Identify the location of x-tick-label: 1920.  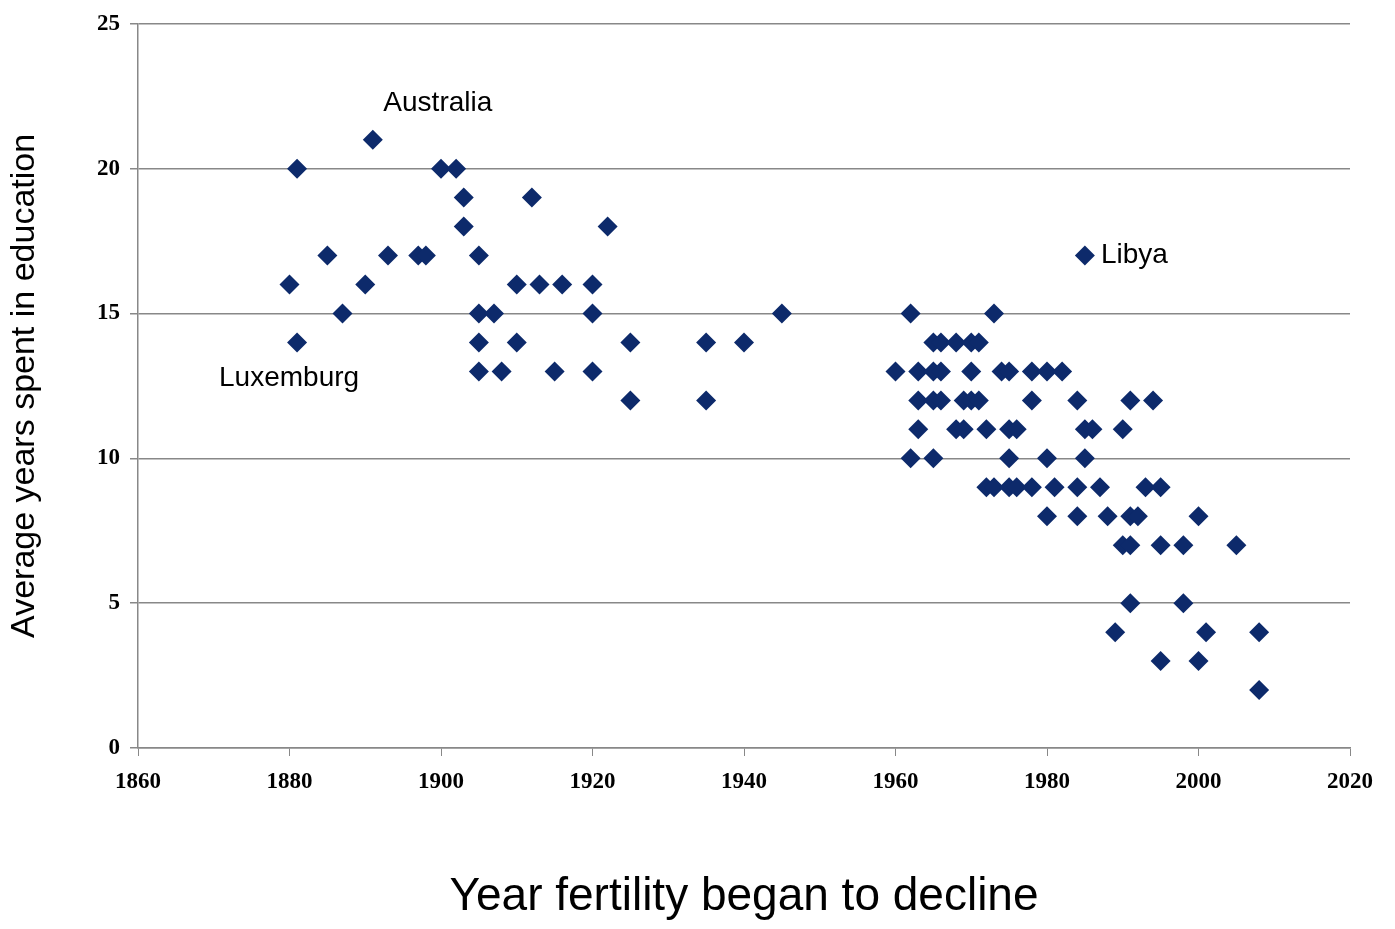
(592, 780).